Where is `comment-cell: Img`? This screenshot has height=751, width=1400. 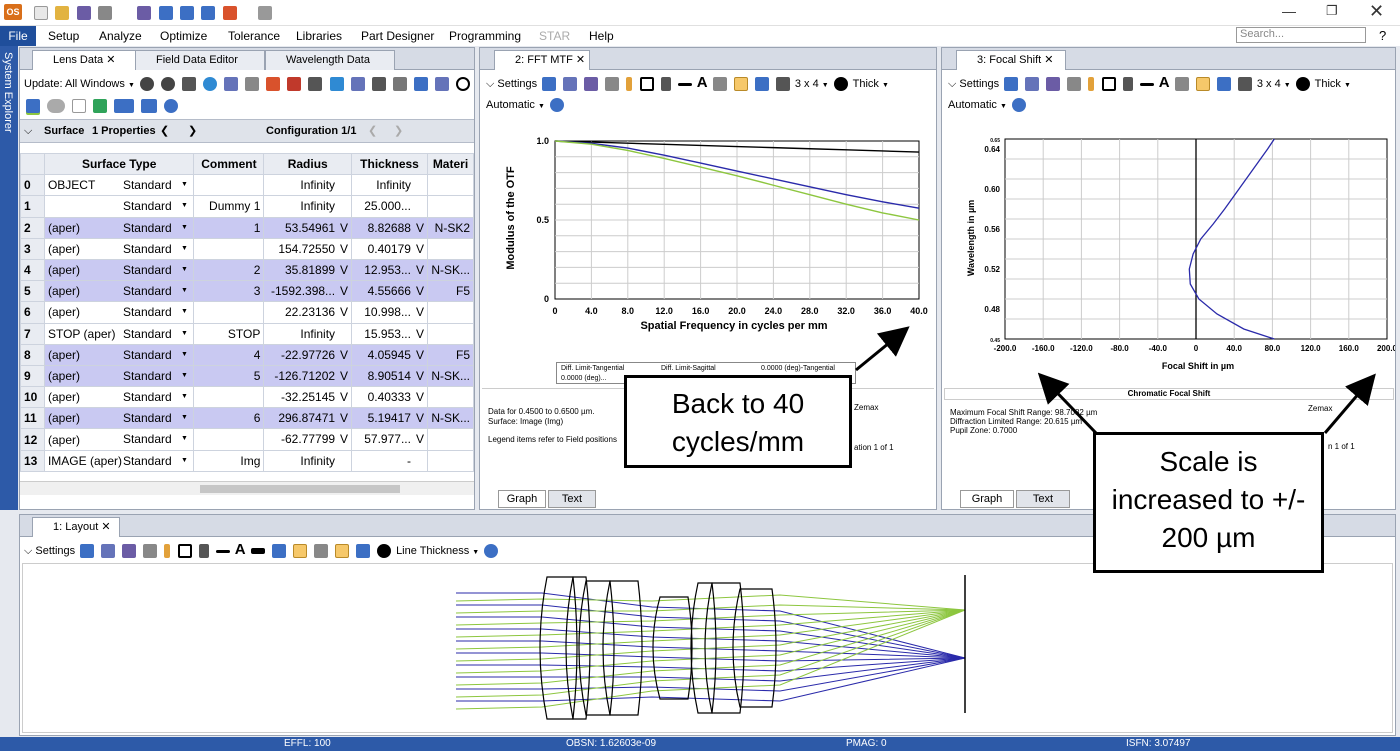
comment-cell: Img is located at coordinates (229, 460).